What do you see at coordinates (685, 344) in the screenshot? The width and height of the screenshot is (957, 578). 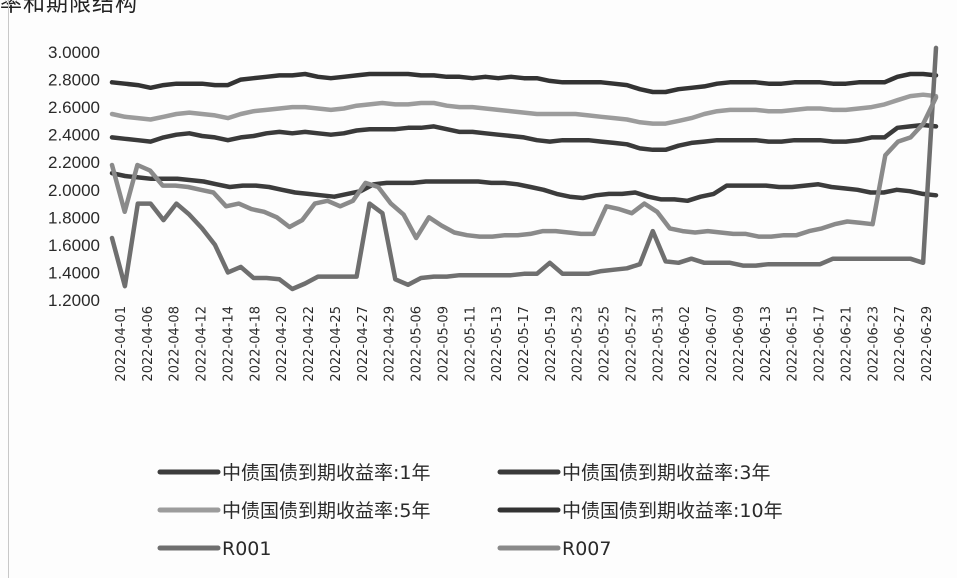 I see `x-tick-label: 2022-06-02` at bounding box center [685, 344].